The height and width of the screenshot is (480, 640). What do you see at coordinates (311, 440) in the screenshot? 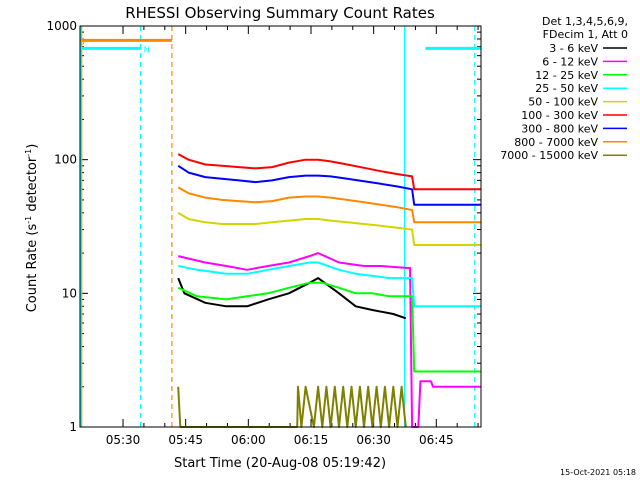
I see `x-tick-label: 06:15` at bounding box center [311, 440].